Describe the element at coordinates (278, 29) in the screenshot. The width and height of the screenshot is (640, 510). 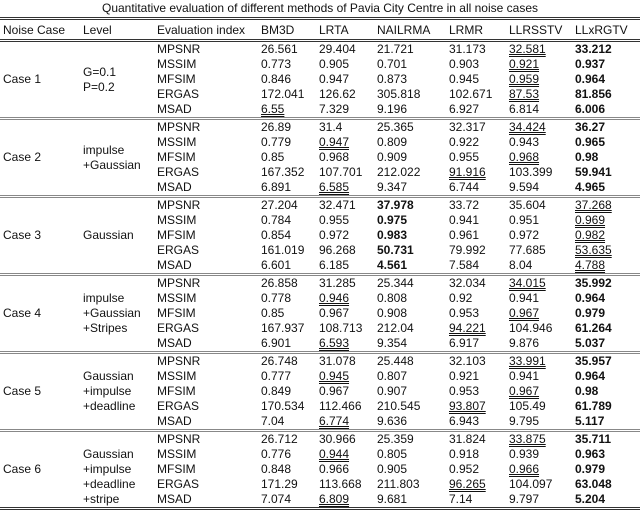
I see `column-header: BM3D` at that location.